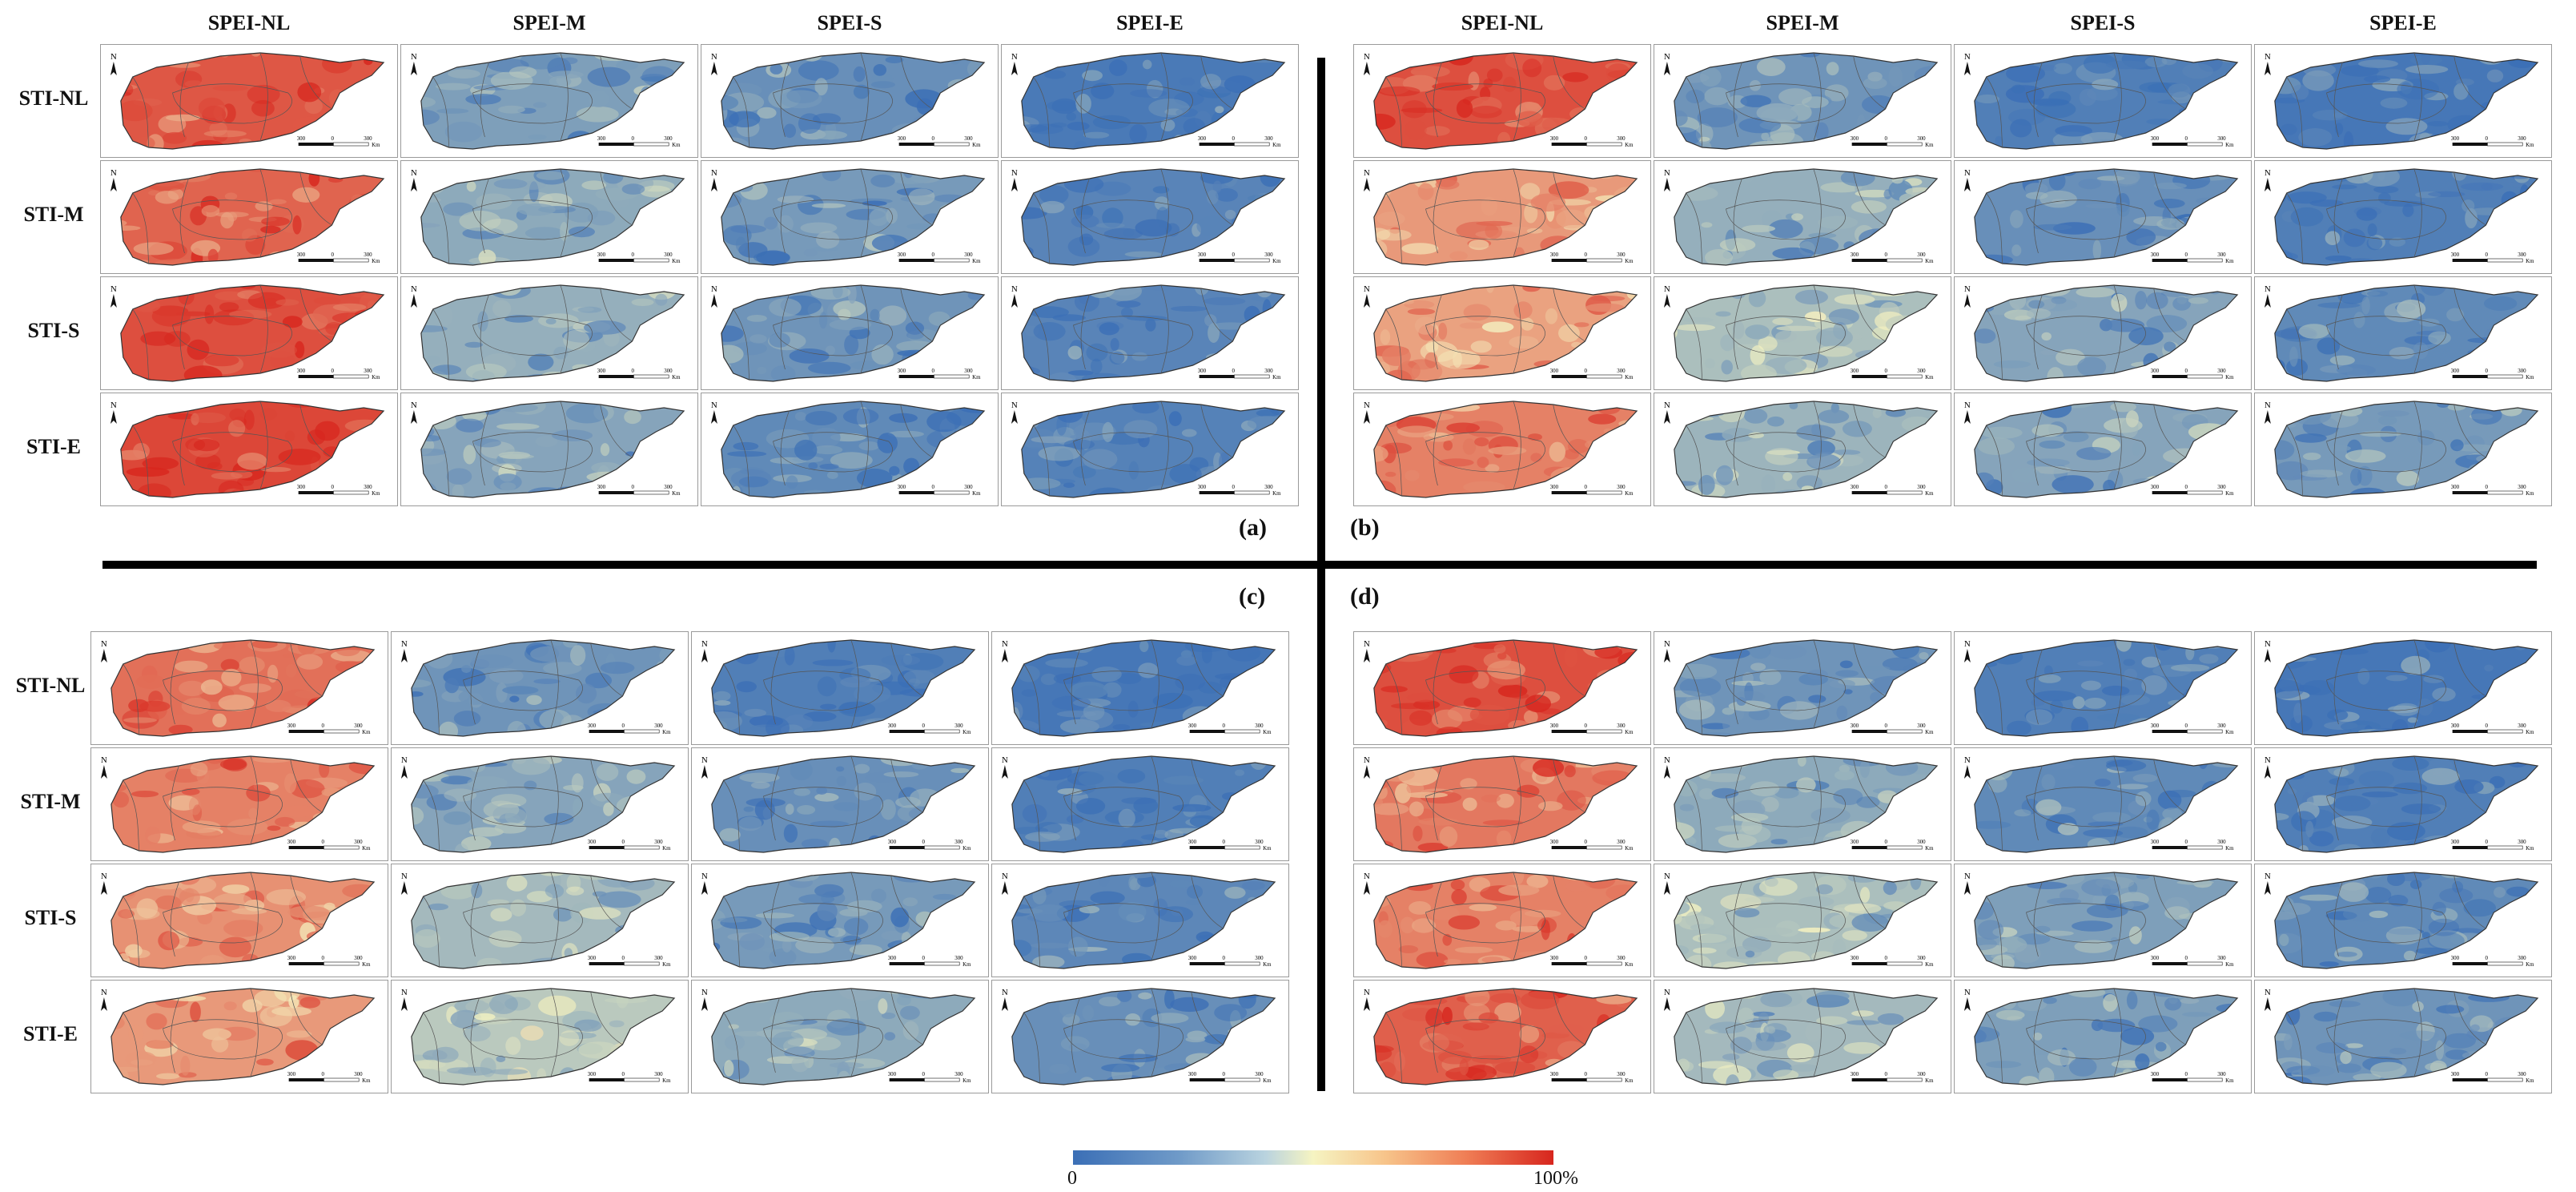 Image resolution: width=2576 pixels, height=1192 pixels. Describe the element at coordinates (849, 22) in the screenshot. I see `column-header-spei-s: SPEI-S` at that location.